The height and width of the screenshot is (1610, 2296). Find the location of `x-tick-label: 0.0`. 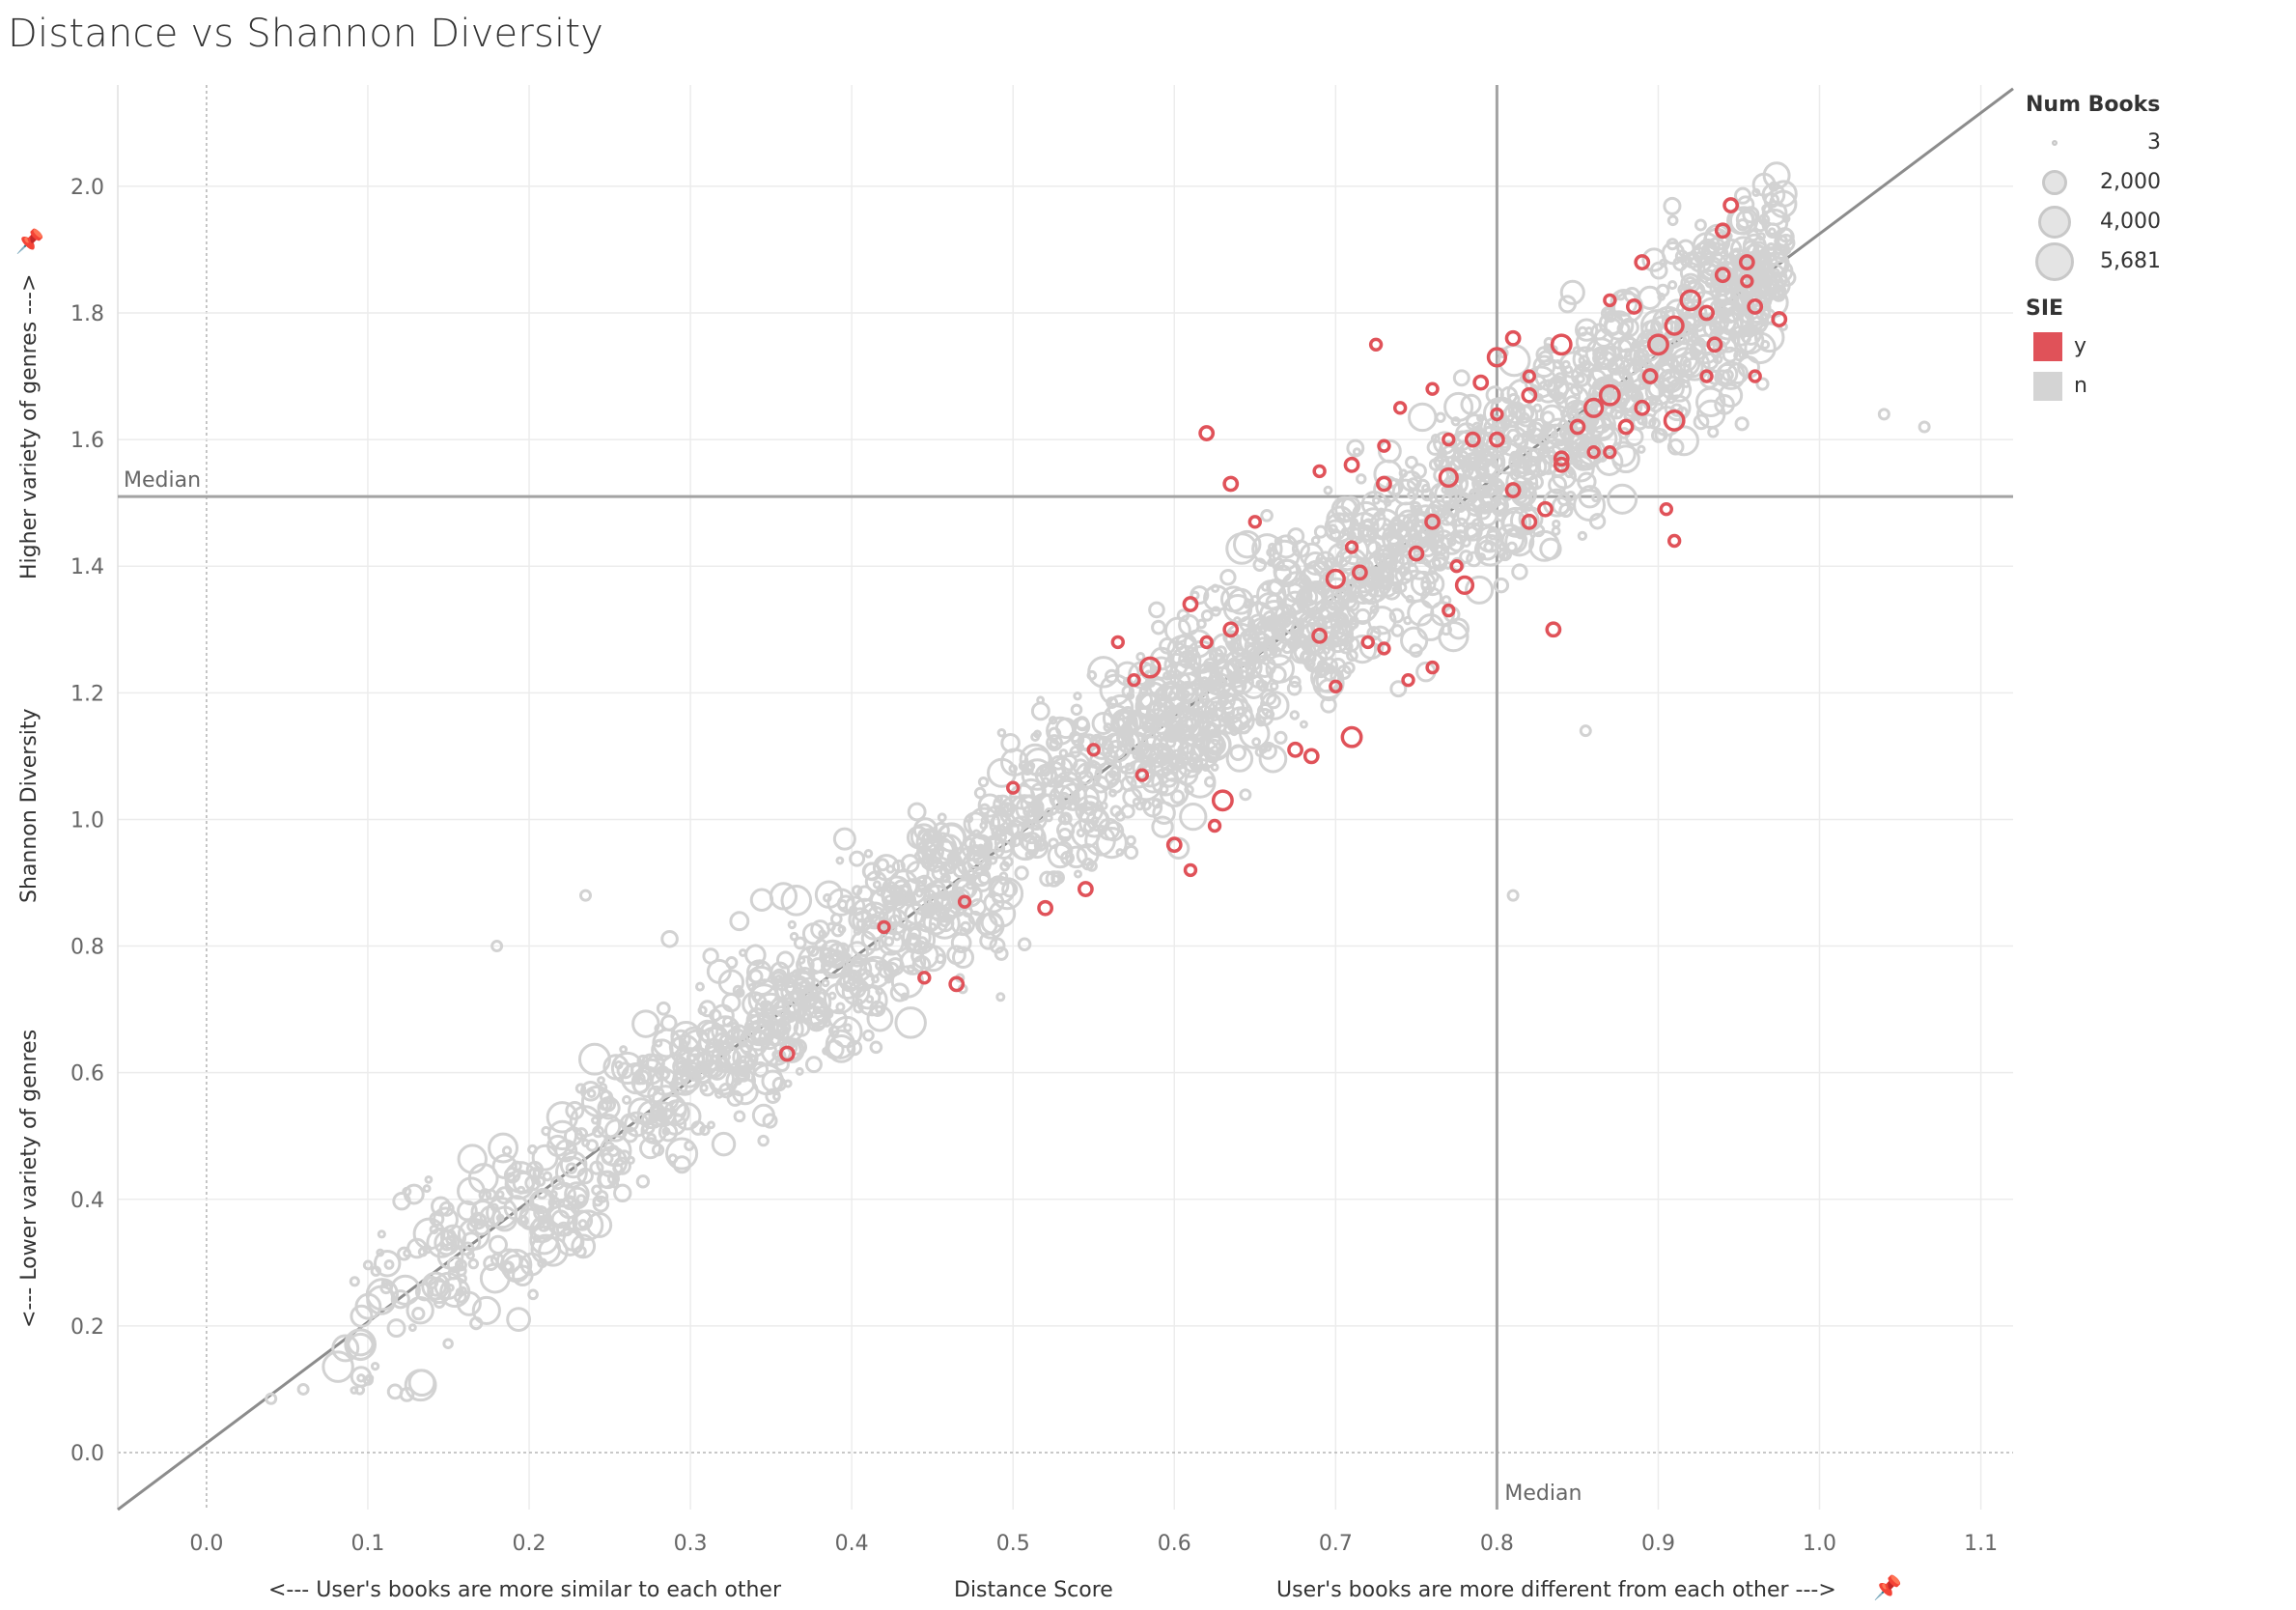

x-tick-label: 0.0 is located at coordinates (206, 1544).